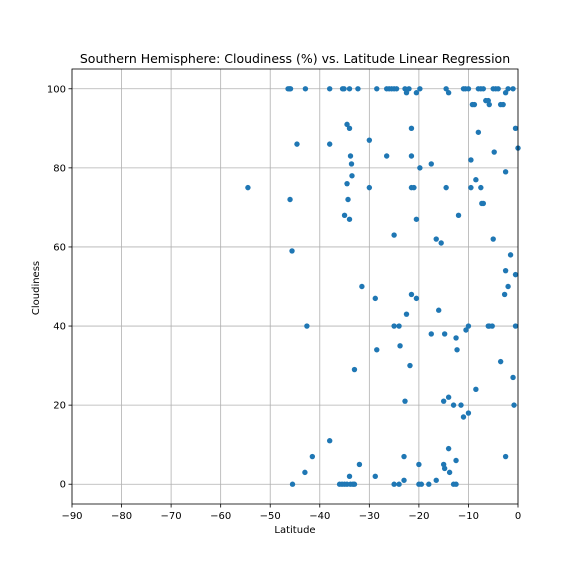 This screenshot has width=576, height=576. What do you see at coordinates (369, 516) in the screenshot?
I see `x-tick-label: −30` at bounding box center [369, 516].